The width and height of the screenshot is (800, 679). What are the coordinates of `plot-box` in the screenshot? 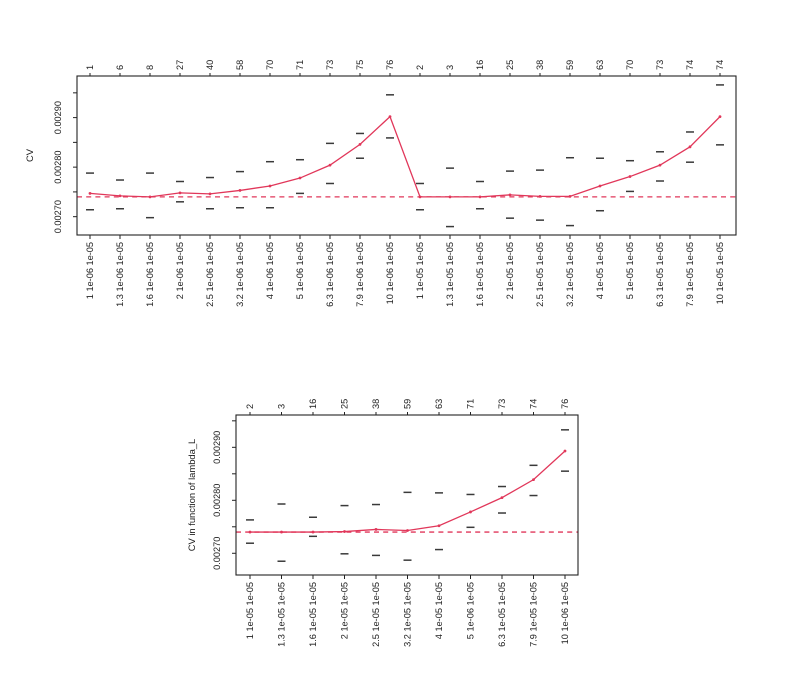 It's located at (407, 495).